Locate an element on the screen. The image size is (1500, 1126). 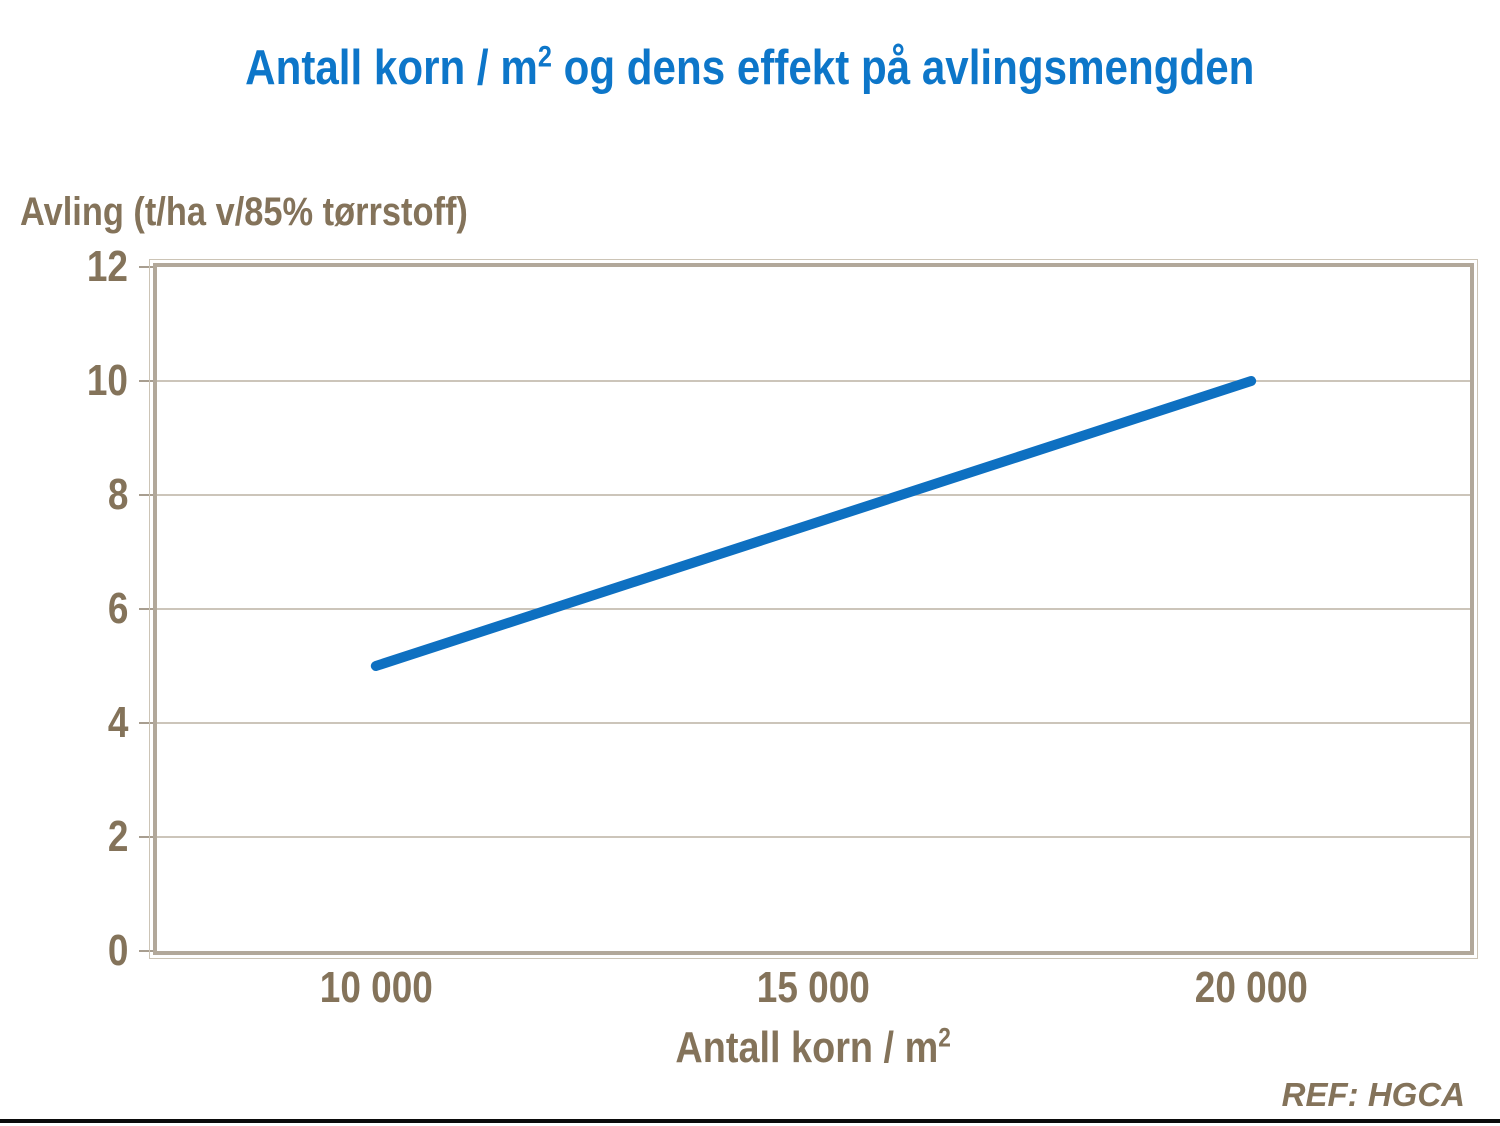
chart-title-superscript: 2 is located at coordinates (545, 57).